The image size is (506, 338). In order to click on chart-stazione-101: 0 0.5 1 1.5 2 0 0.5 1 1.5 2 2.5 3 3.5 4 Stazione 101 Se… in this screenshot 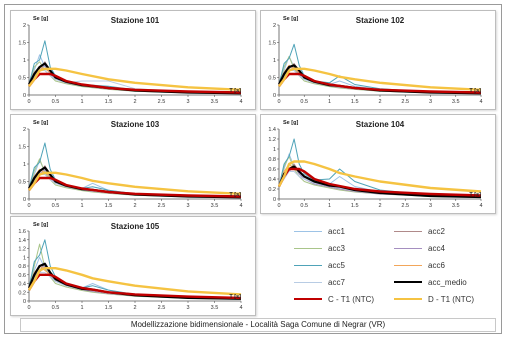, I will do `click(133, 60)`.